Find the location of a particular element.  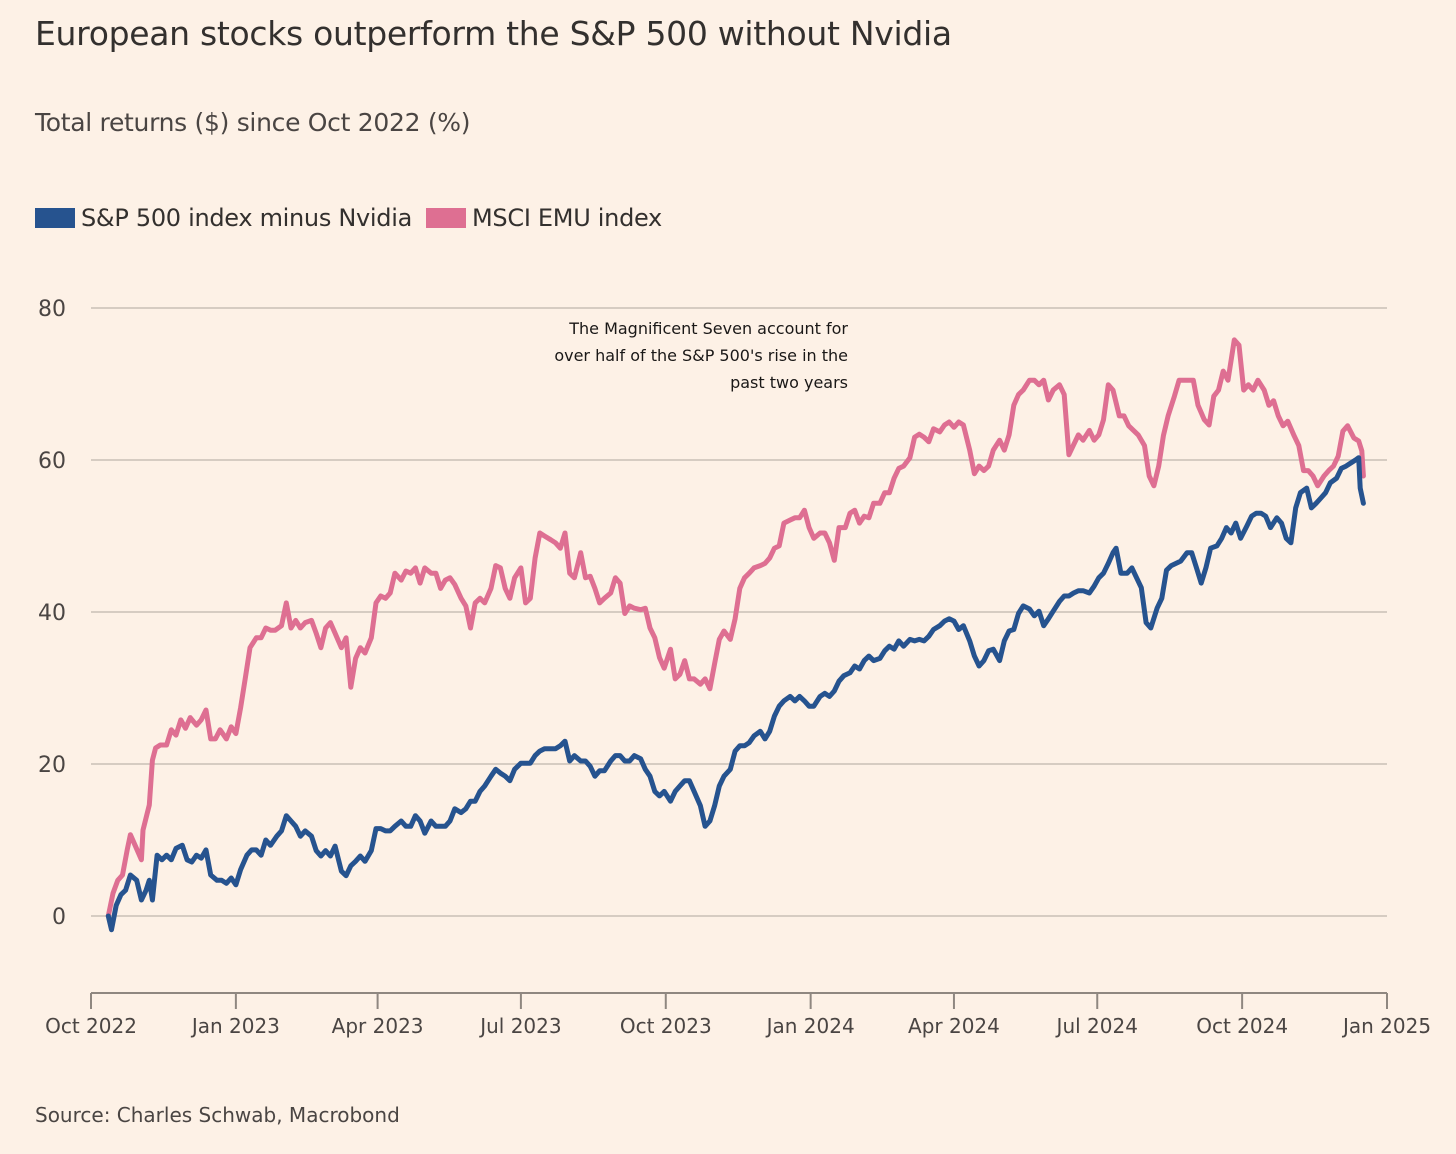

y-axis-labels: 0 20 40 60 80 is located at coordinates (52, 613).